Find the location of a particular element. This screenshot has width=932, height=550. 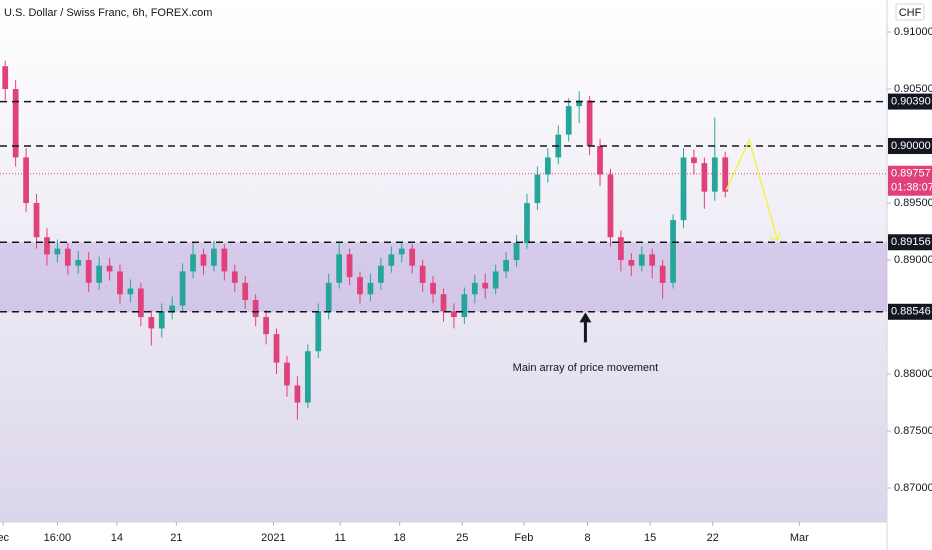

projection-arrowhead is located at coordinates (775, 236).